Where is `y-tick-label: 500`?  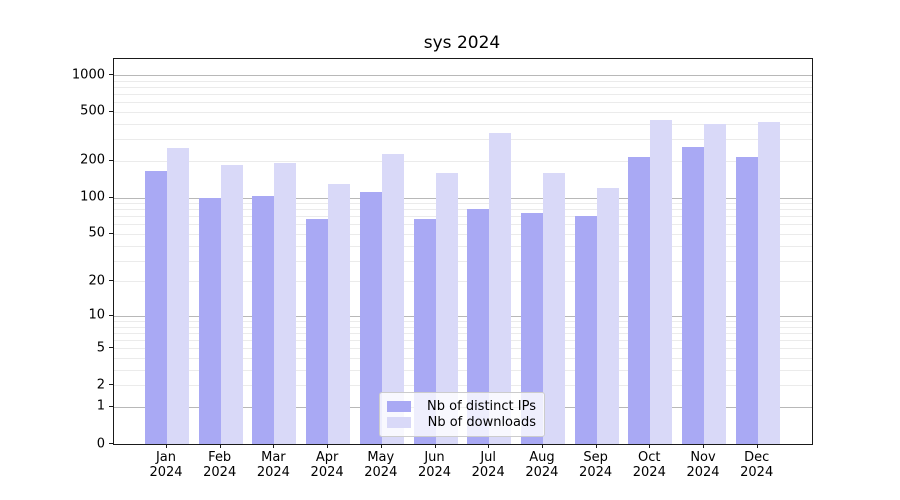 y-tick-label: 500 is located at coordinates (92, 111).